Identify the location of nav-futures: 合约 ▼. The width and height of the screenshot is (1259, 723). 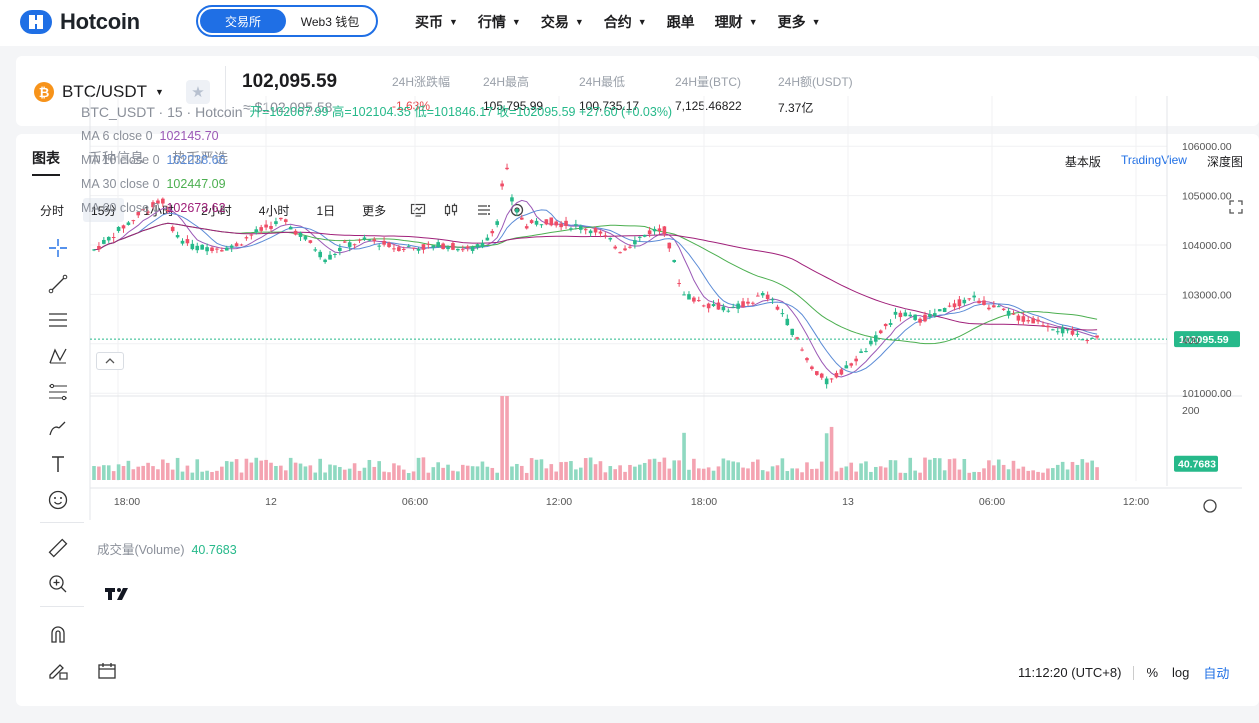
(625, 22).